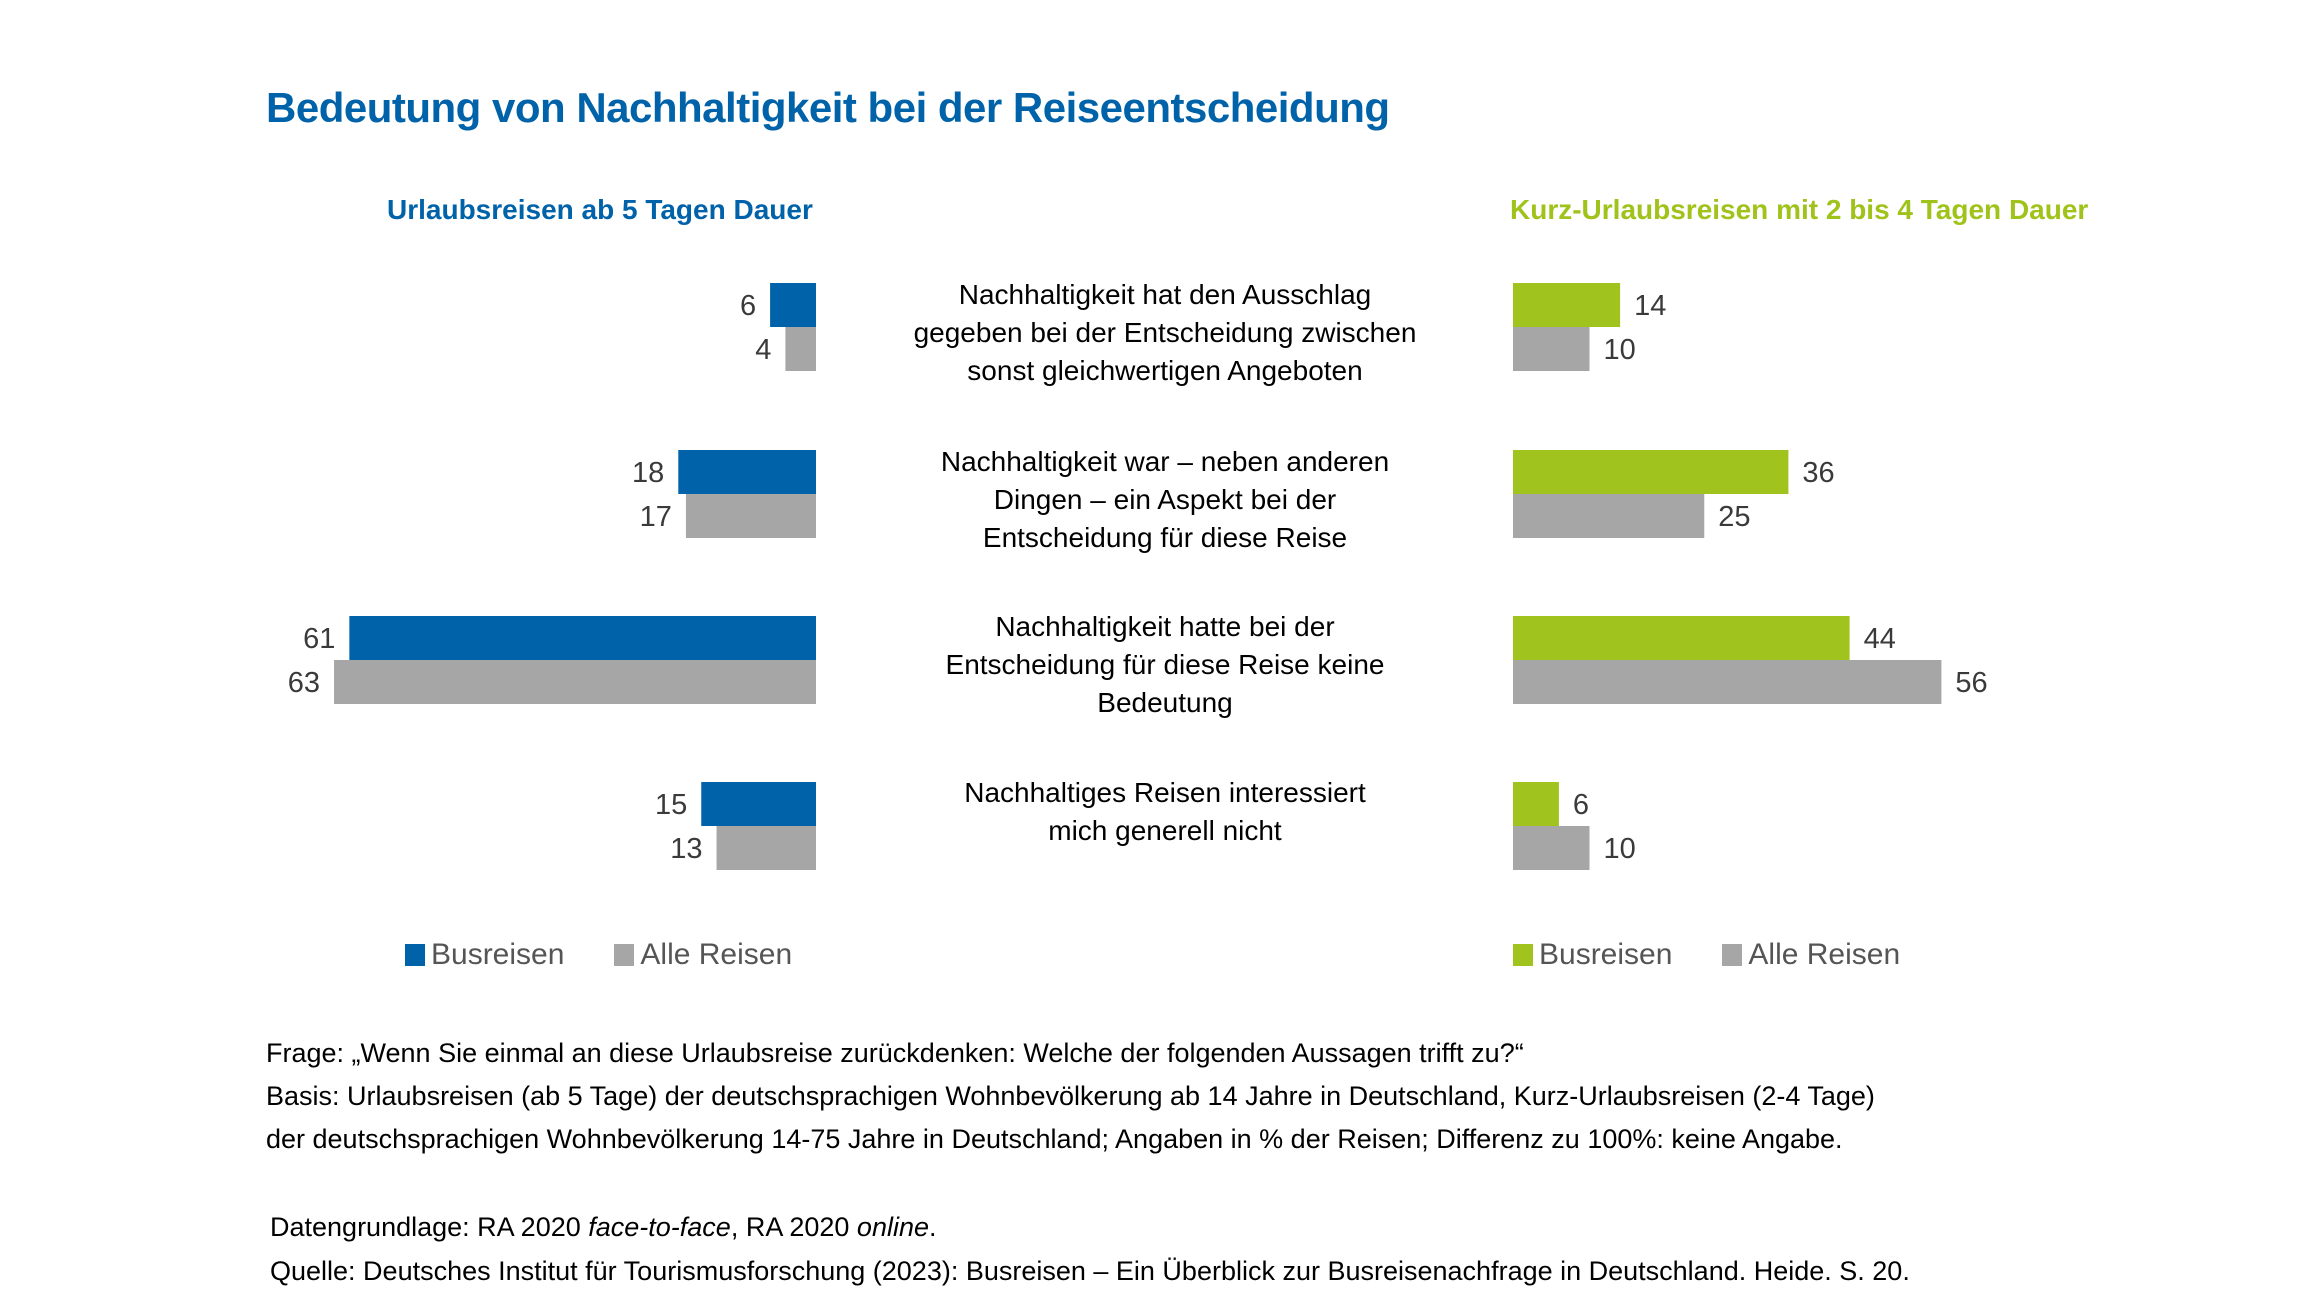  Describe the element at coordinates (1165, 461) in the screenshot. I see `category-label-line: Nachhaltigkeit war – neben anderen` at that location.